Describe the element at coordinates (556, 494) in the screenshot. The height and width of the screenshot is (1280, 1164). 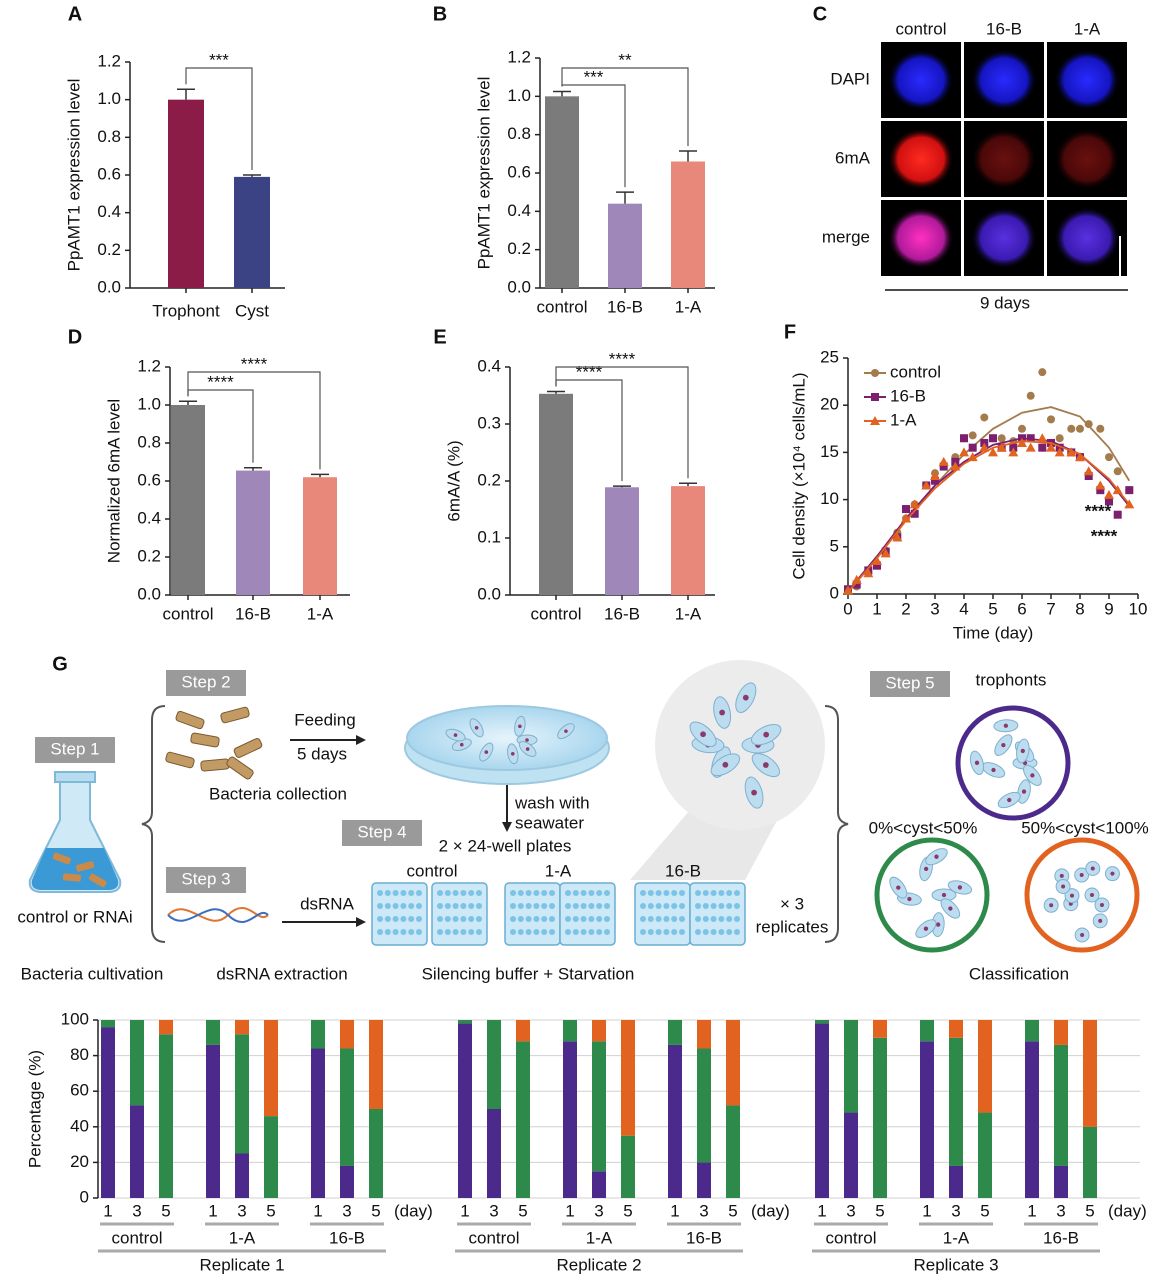
I see `bar` at that location.